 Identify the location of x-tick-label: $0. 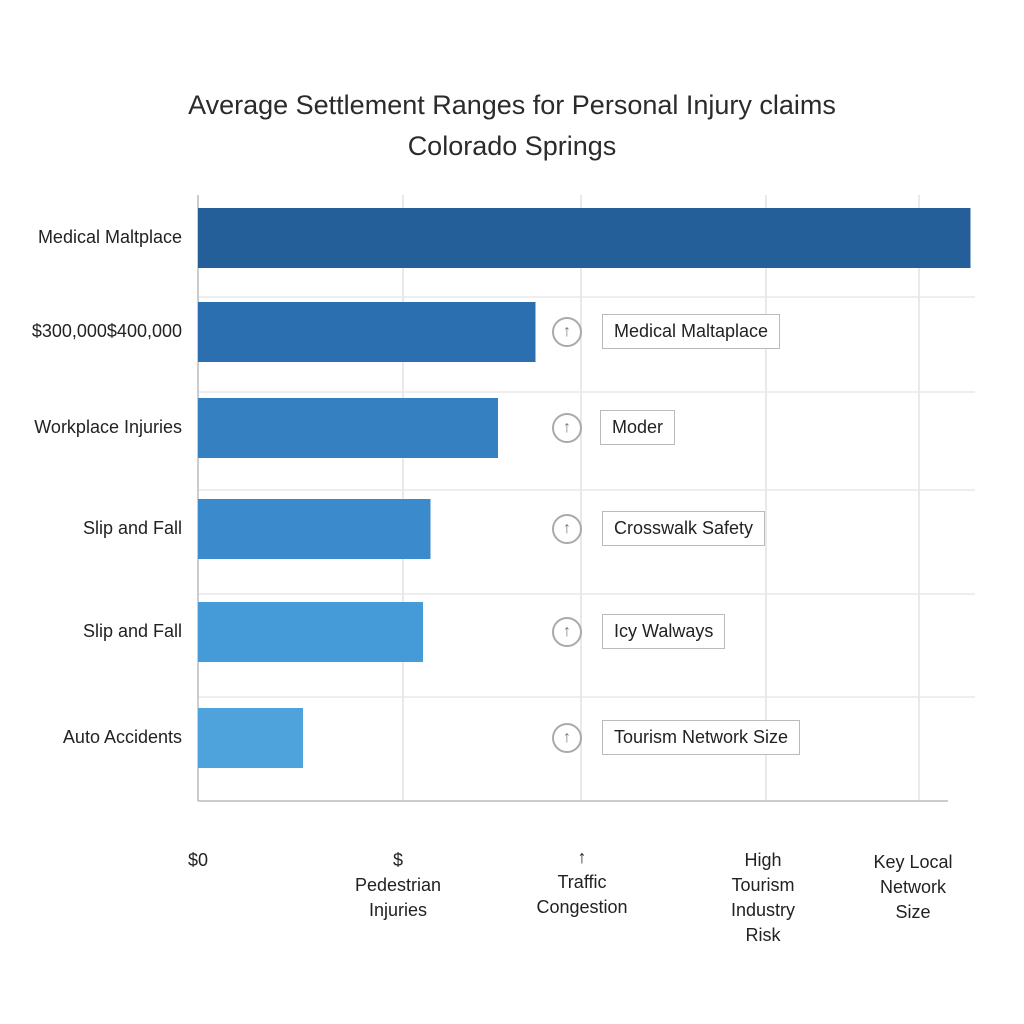
(198, 860).